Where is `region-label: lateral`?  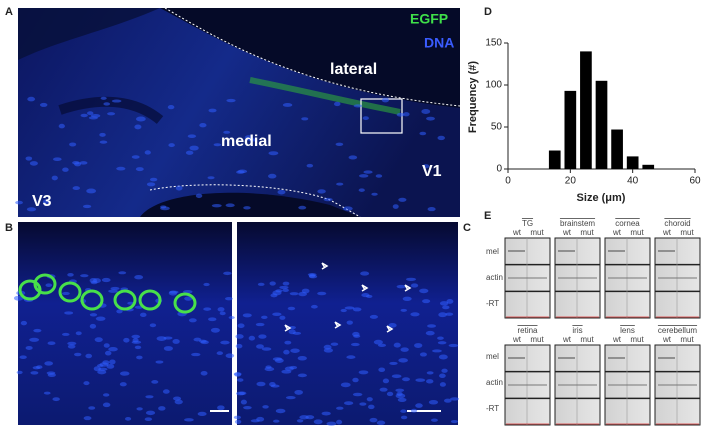 region-label: lateral is located at coordinates (353, 69).